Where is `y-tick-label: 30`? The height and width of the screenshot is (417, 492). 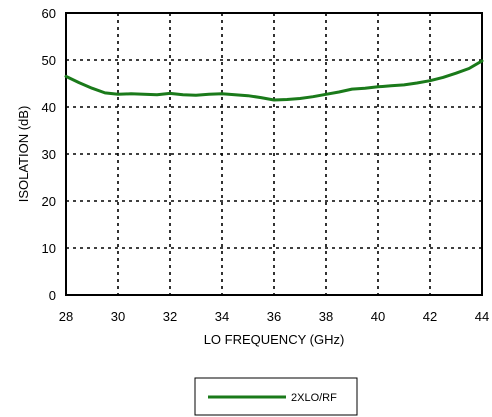
y-tick-label: 30 is located at coordinates (49, 154).